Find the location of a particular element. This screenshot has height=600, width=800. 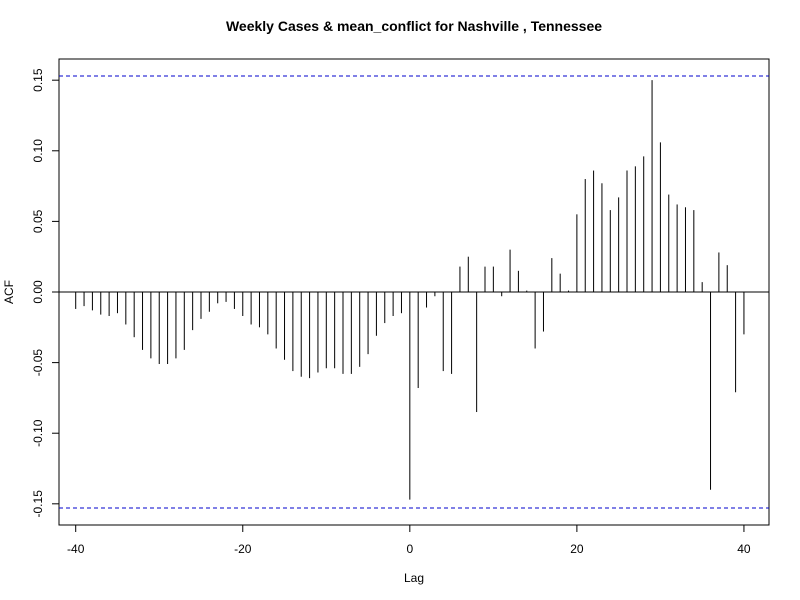

x-tick-label: 20 is located at coordinates (577, 549).